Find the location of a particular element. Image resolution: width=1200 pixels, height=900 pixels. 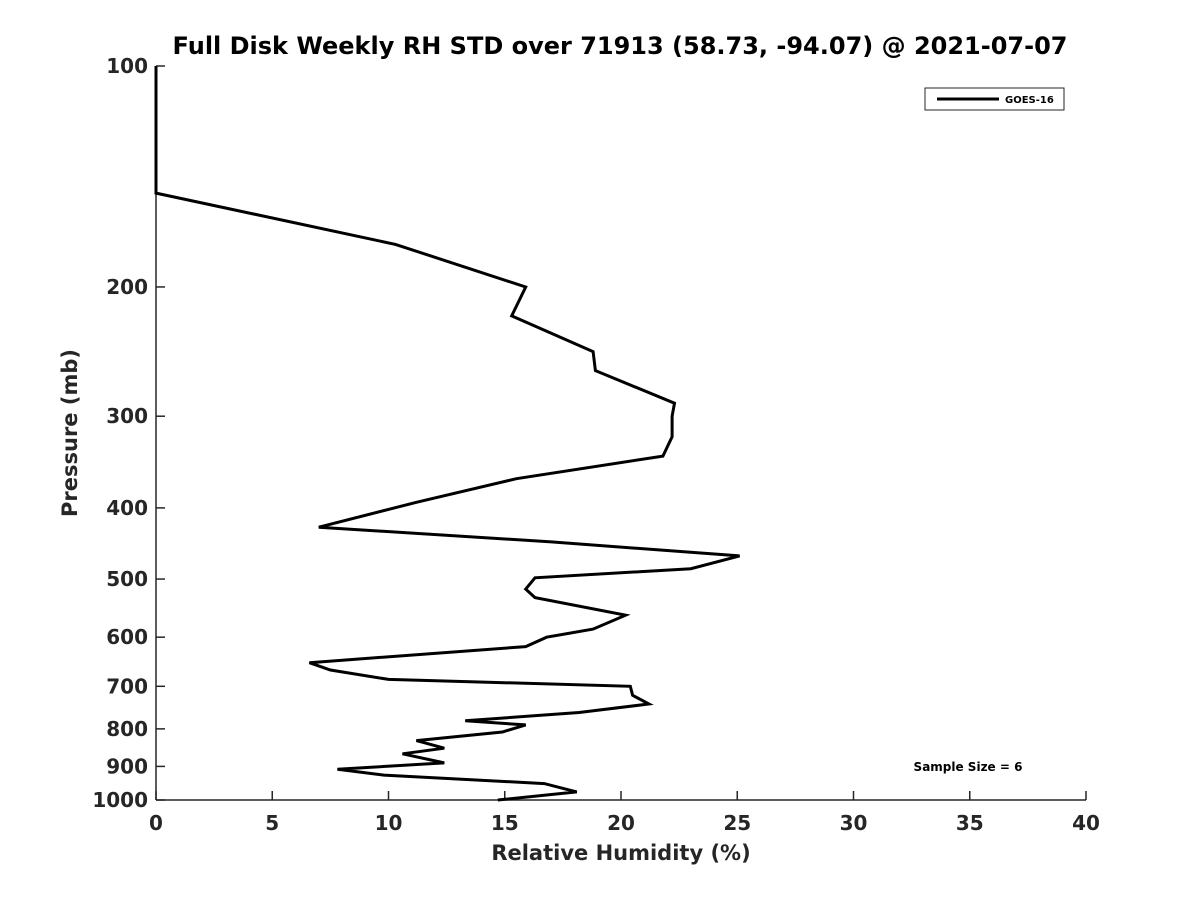

y-tick-label: 700 is located at coordinates (127, 686).